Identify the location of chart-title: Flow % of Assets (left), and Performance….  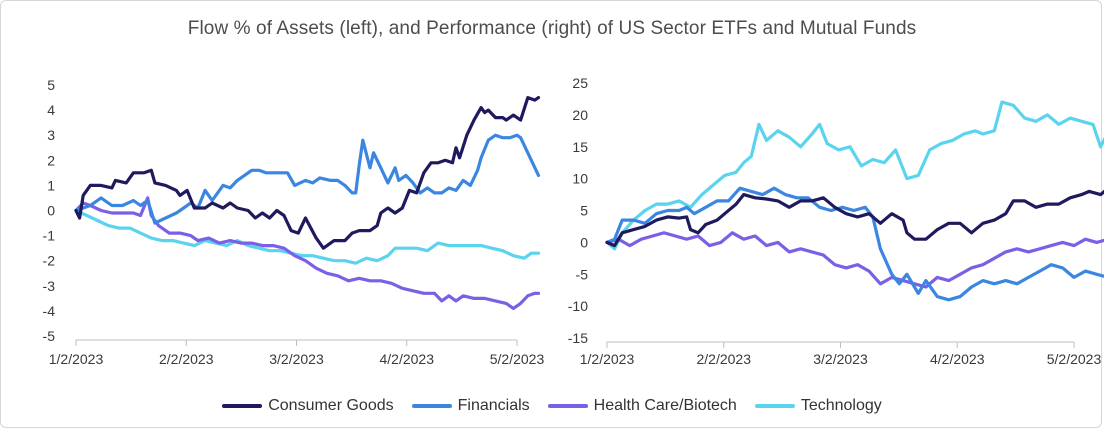
(552, 28).